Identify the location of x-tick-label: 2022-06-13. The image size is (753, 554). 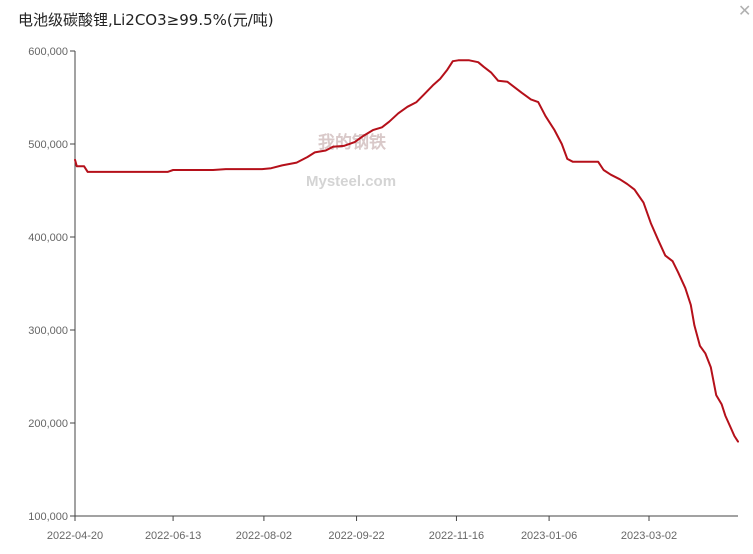
(173, 536).